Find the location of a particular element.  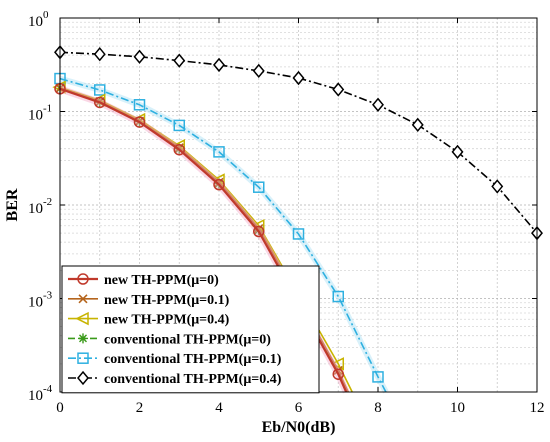

y-tick-exponent: 0 is located at coordinates (46, 15).